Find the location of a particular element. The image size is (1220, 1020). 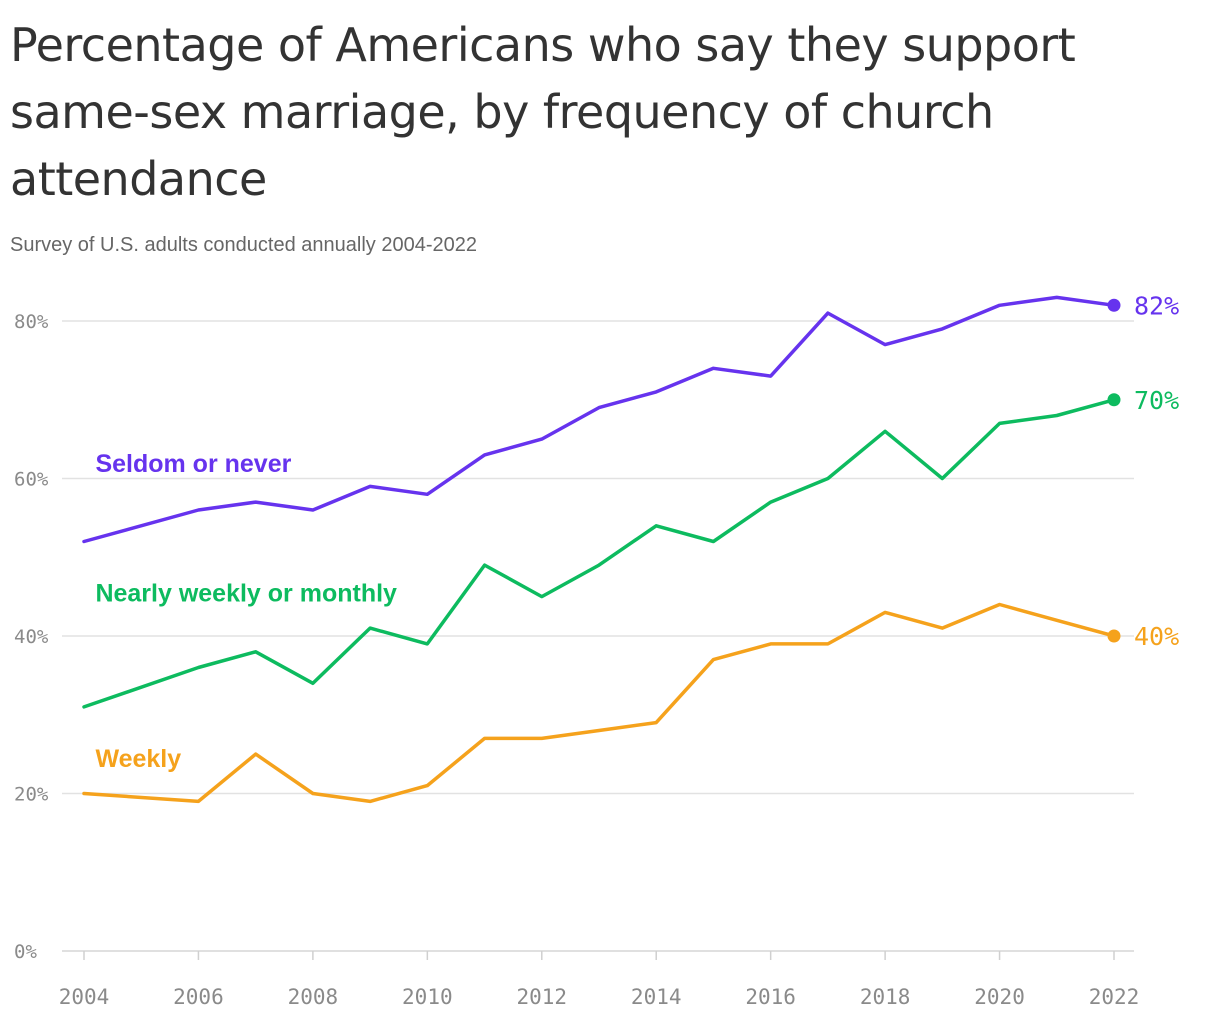

x-tick-label: 2006 is located at coordinates (198, 997).